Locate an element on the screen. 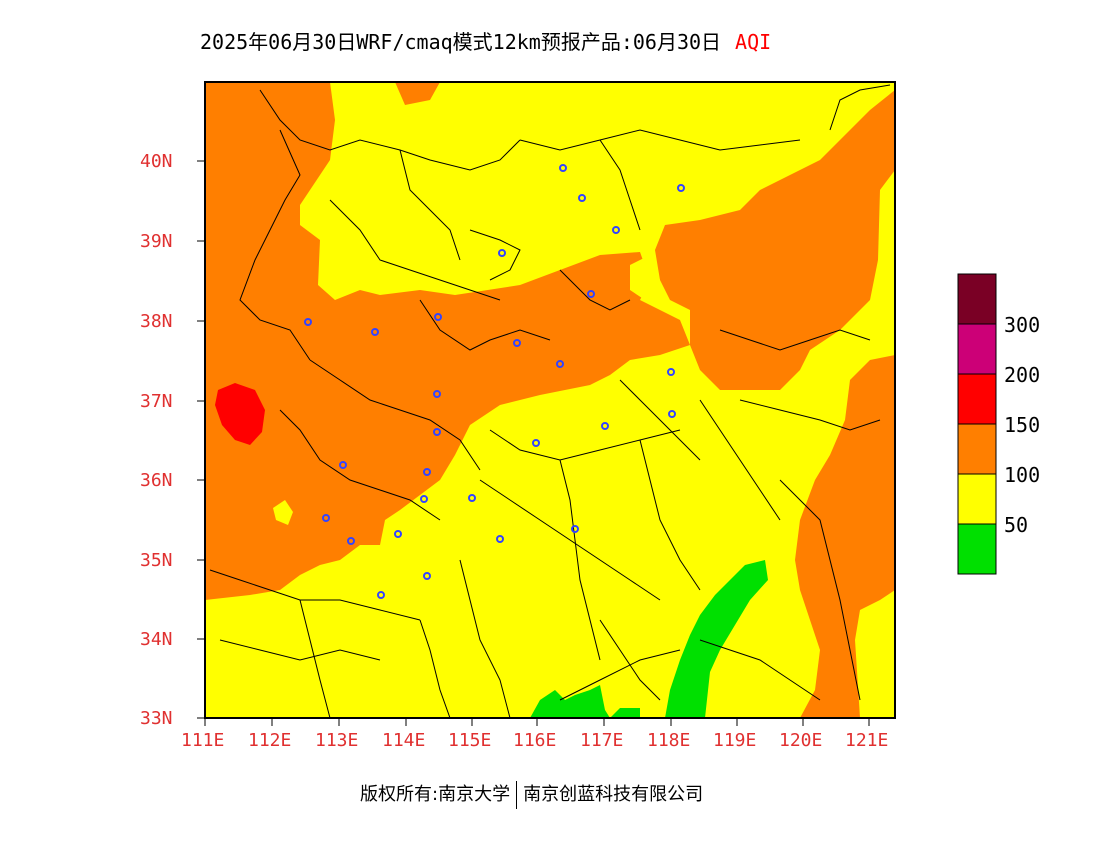  x-tick-label: 117E is located at coordinates (602, 740).